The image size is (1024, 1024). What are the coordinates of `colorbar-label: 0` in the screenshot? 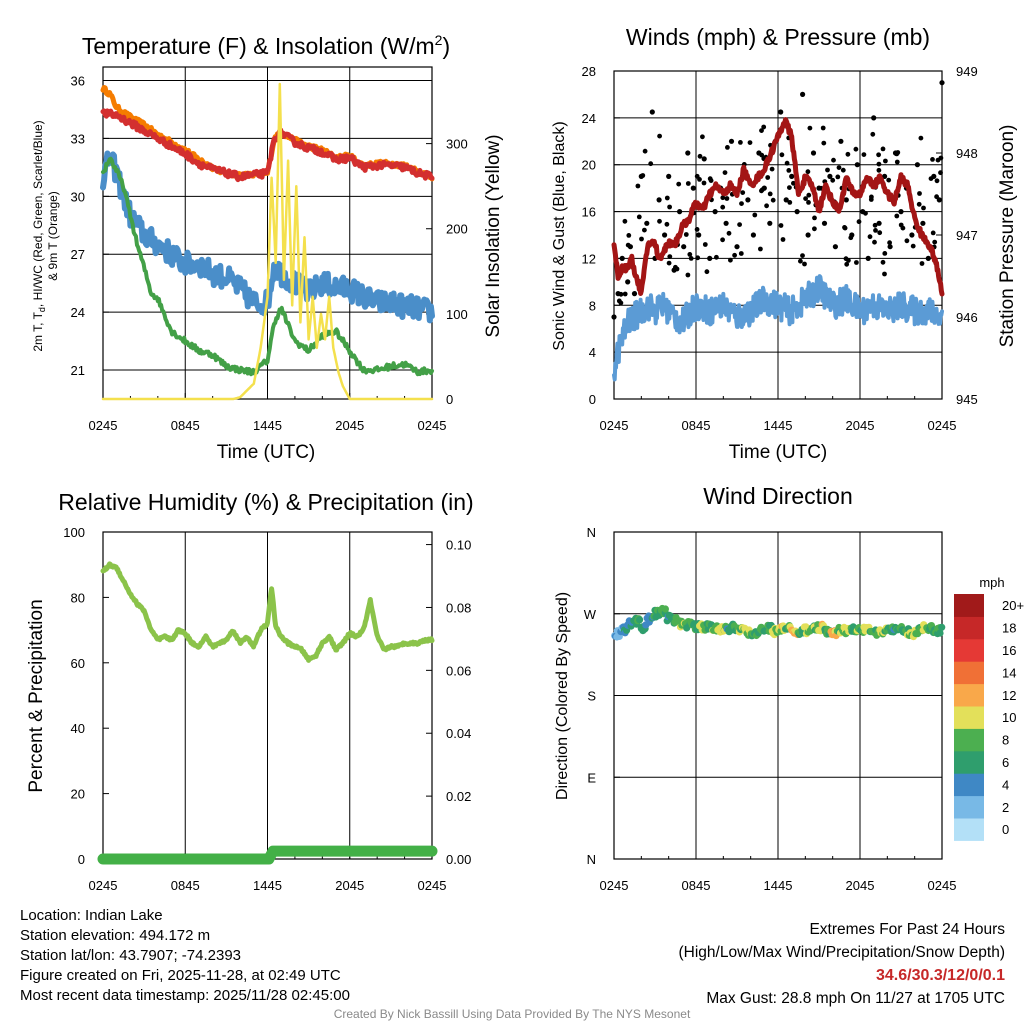 It's located at (1005, 829).